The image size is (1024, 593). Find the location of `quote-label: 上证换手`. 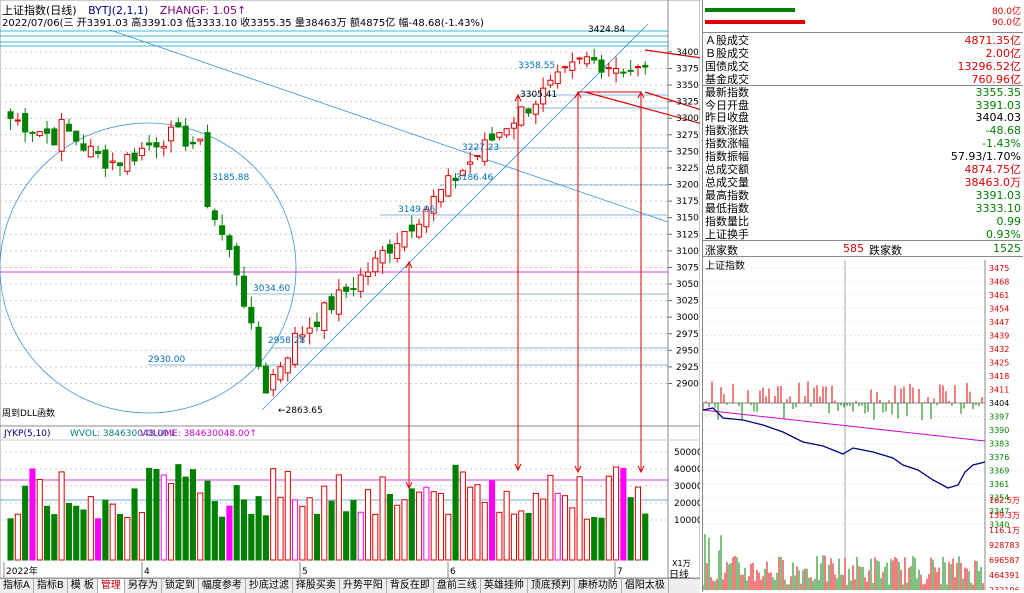

quote-label: 上证换手 is located at coordinates (727, 234).